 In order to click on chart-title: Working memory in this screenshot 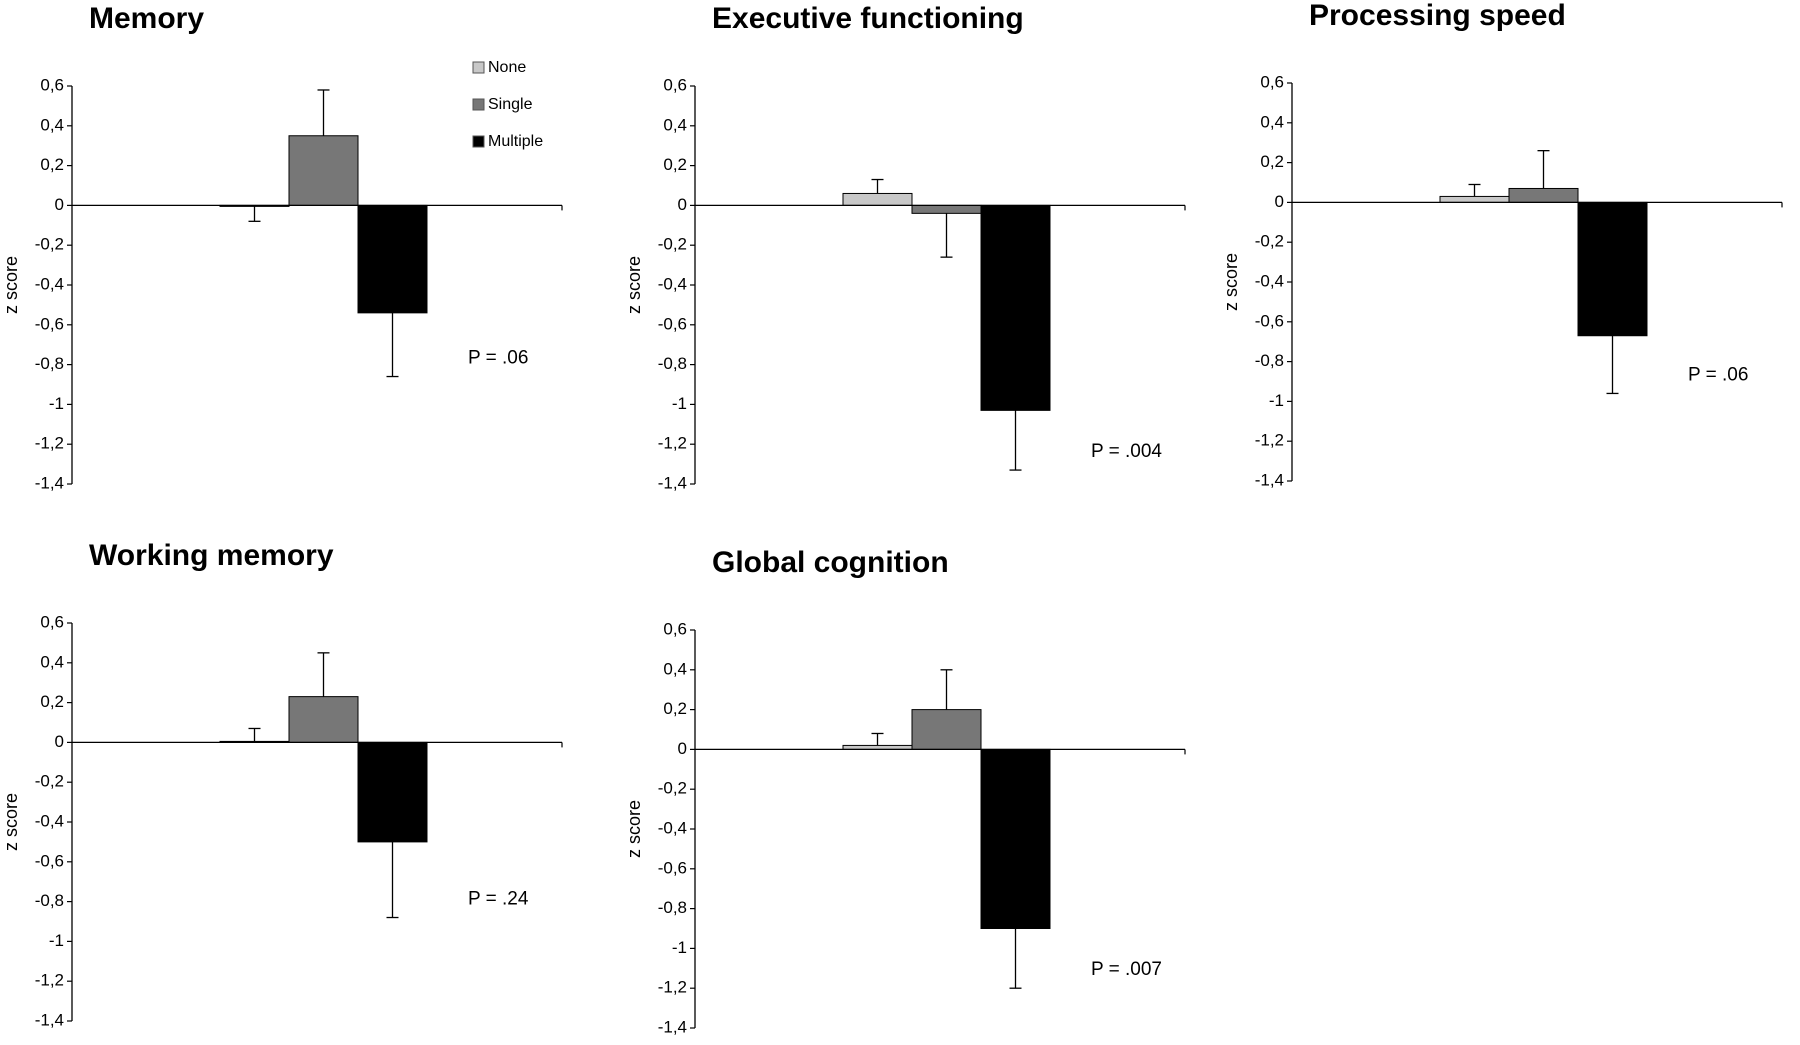, I will do `click(211, 555)`.